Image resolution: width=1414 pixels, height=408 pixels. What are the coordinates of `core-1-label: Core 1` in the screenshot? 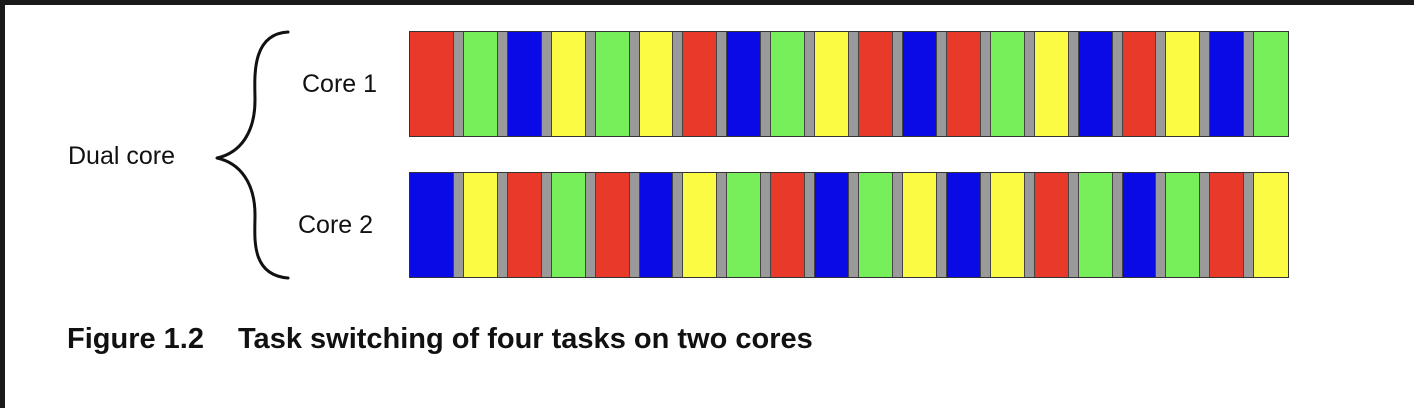 It's located at (340, 84).